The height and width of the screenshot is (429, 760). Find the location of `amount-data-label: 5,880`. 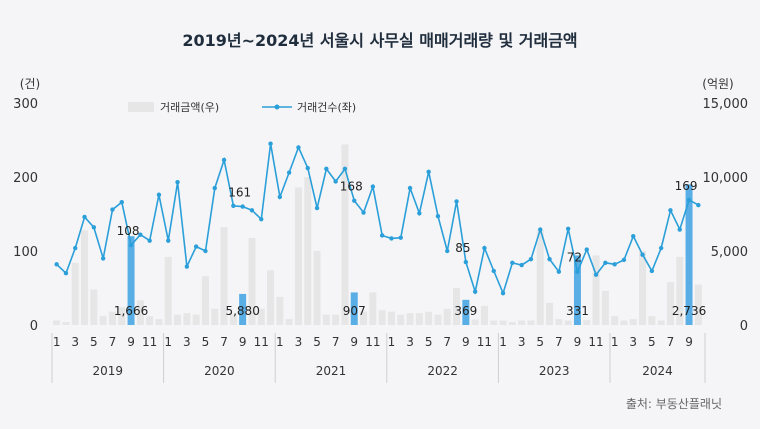

amount-data-label: 5,880 is located at coordinates (242, 311).